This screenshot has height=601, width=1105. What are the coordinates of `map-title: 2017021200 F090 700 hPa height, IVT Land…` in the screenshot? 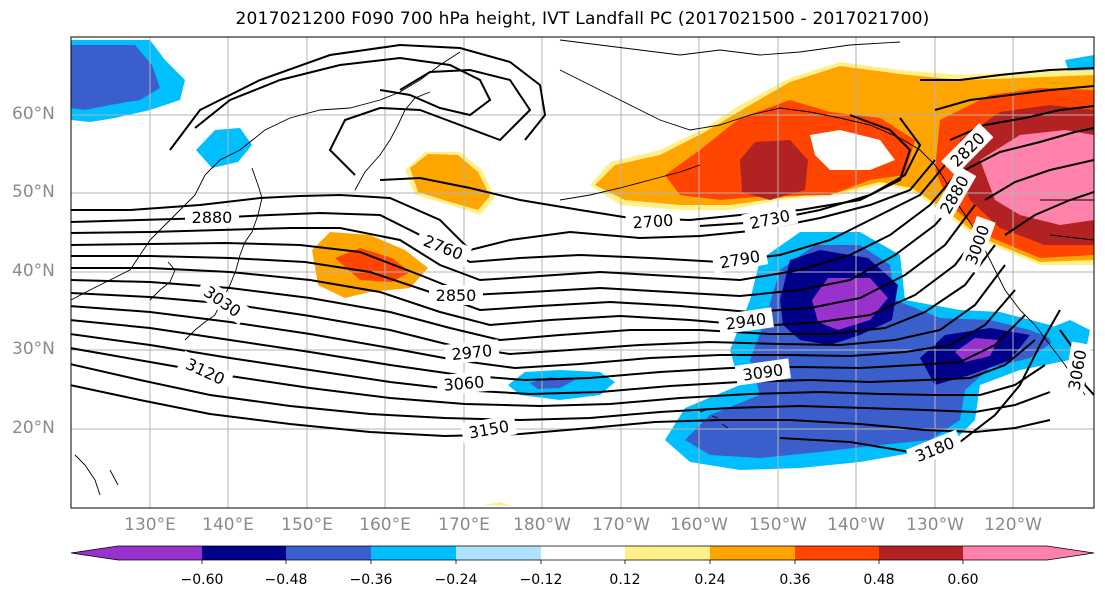 It's located at (582, 19).